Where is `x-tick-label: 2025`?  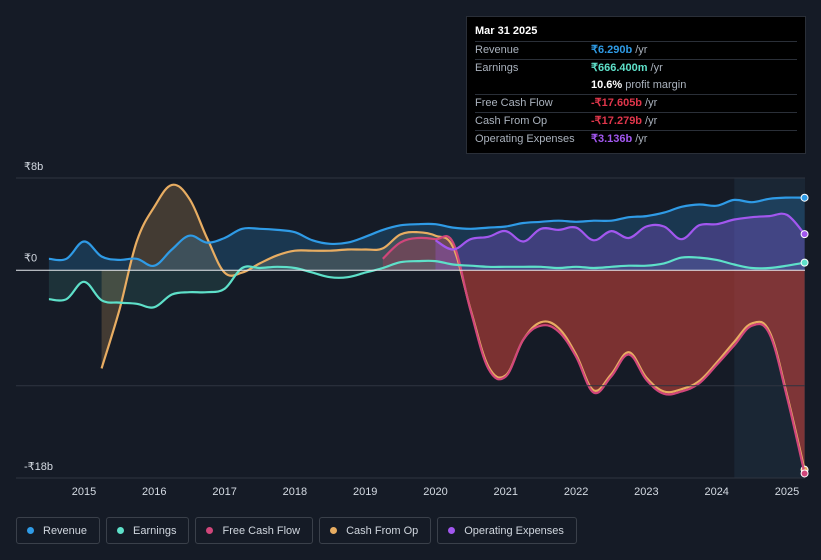 x-tick-label: 2025 is located at coordinates (787, 492).